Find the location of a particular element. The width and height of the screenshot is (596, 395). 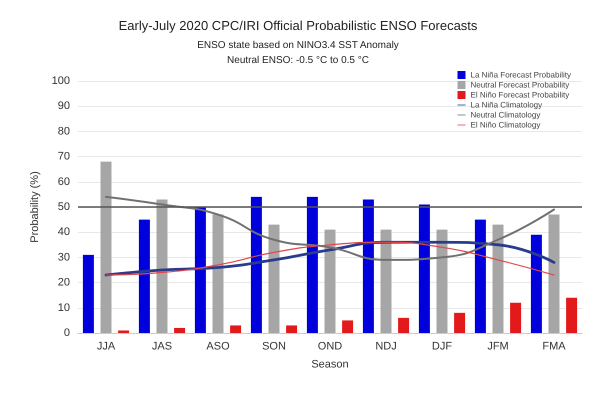

x-tick-label: SON is located at coordinates (274, 346).